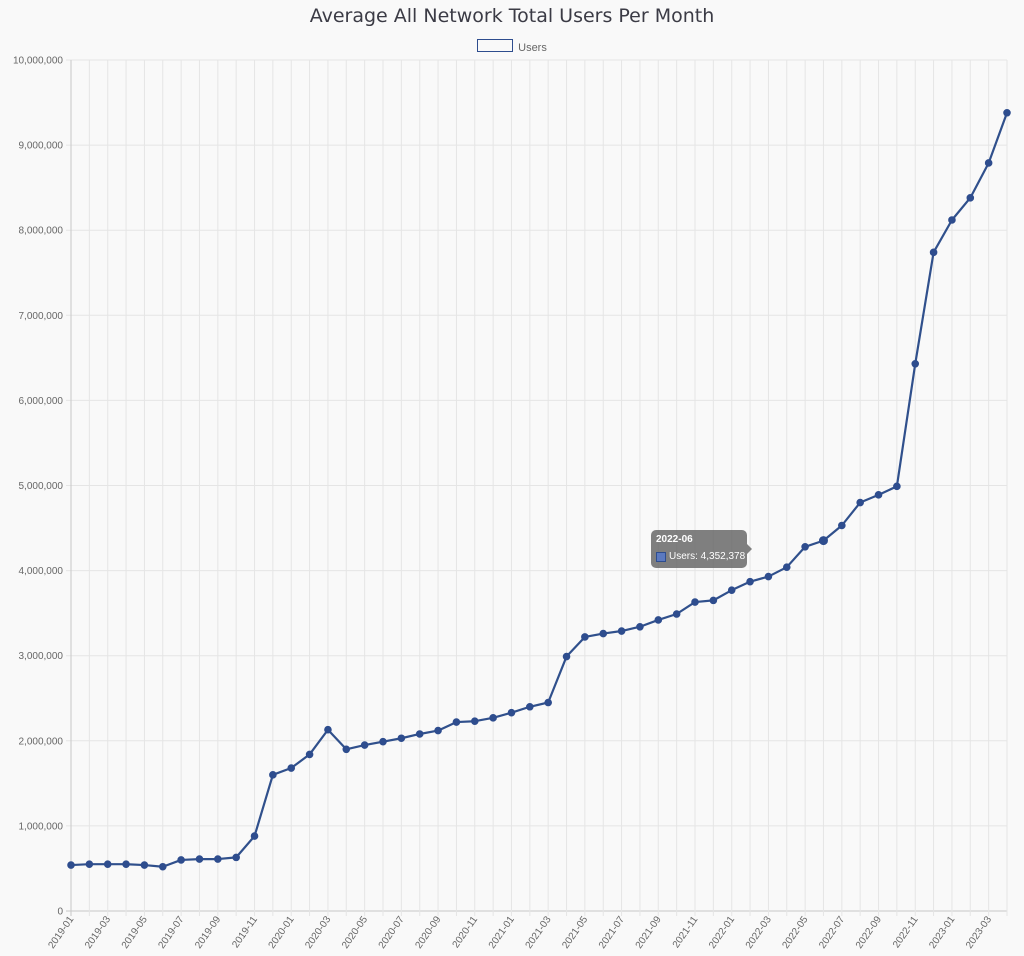  Describe the element at coordinates (707, 556) in the screenshot. I see `tooltip-label: Users: 4,352,378` at that location.